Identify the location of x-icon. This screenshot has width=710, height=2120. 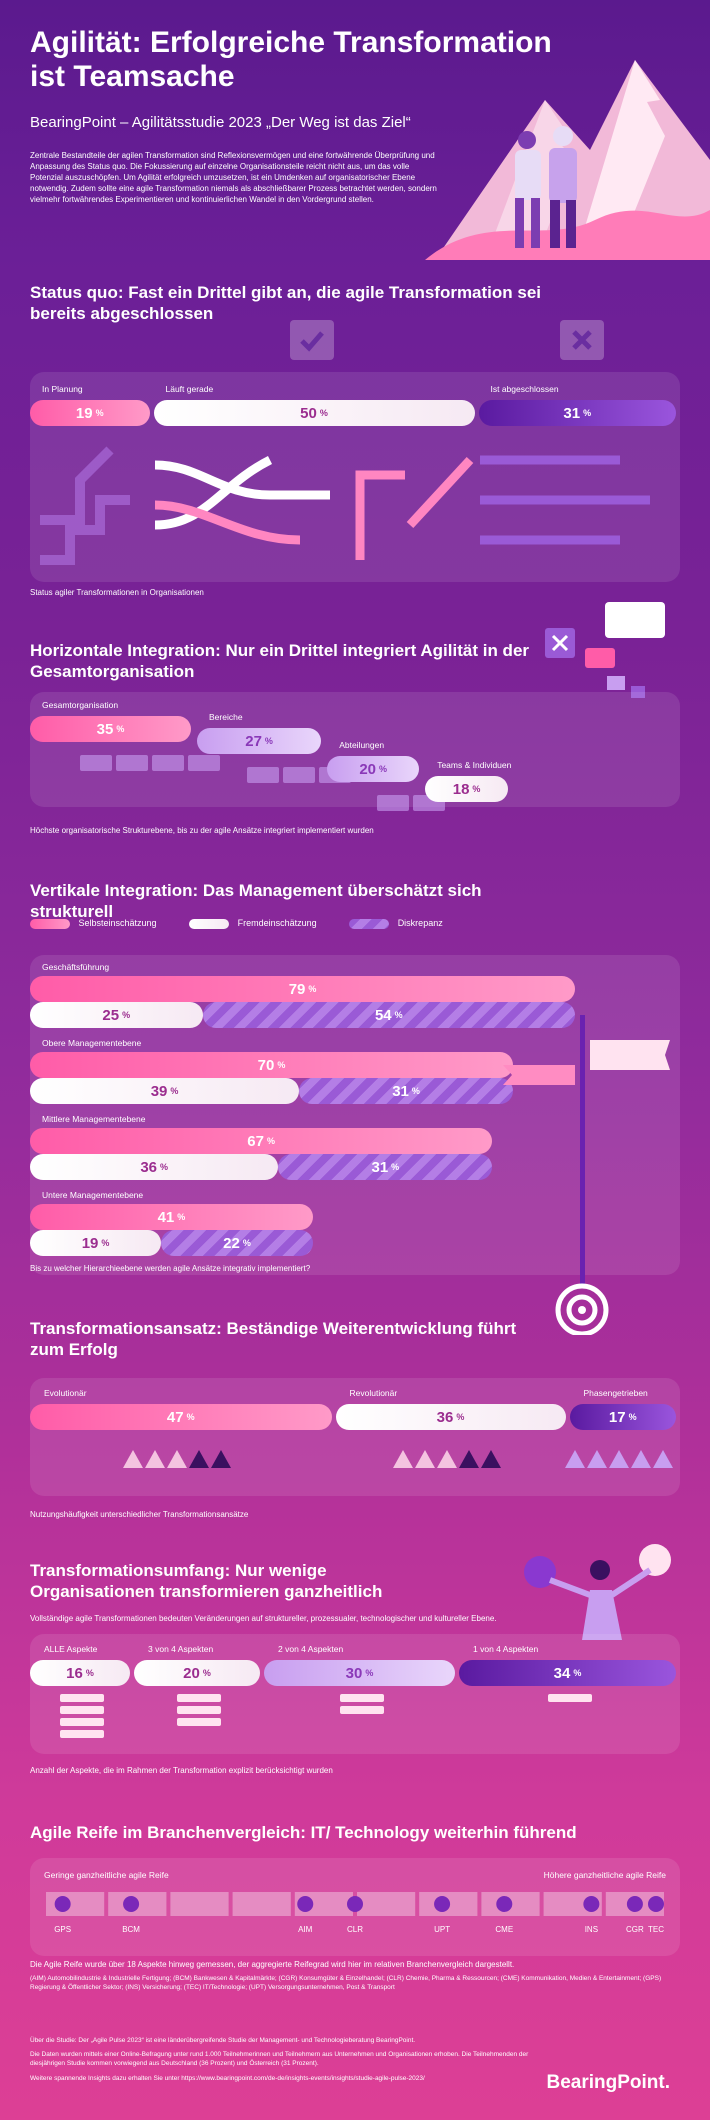
(582, 340).